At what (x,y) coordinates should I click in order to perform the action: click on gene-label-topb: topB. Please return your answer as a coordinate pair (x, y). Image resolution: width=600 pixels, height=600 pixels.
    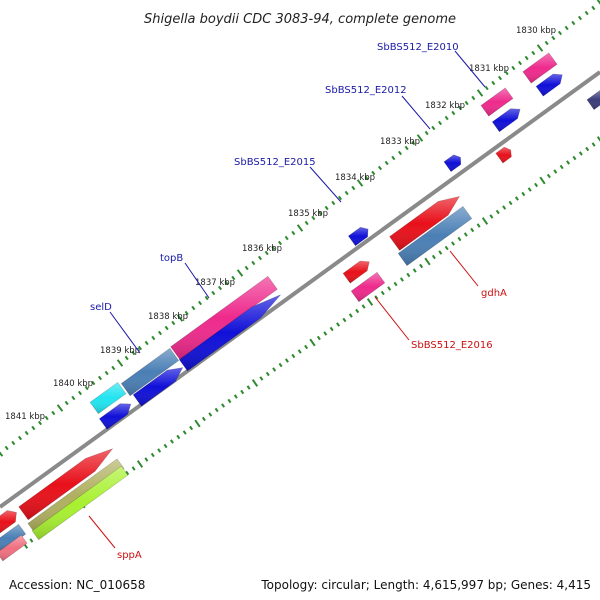
    Looking at the image, I should click on (171, 258).